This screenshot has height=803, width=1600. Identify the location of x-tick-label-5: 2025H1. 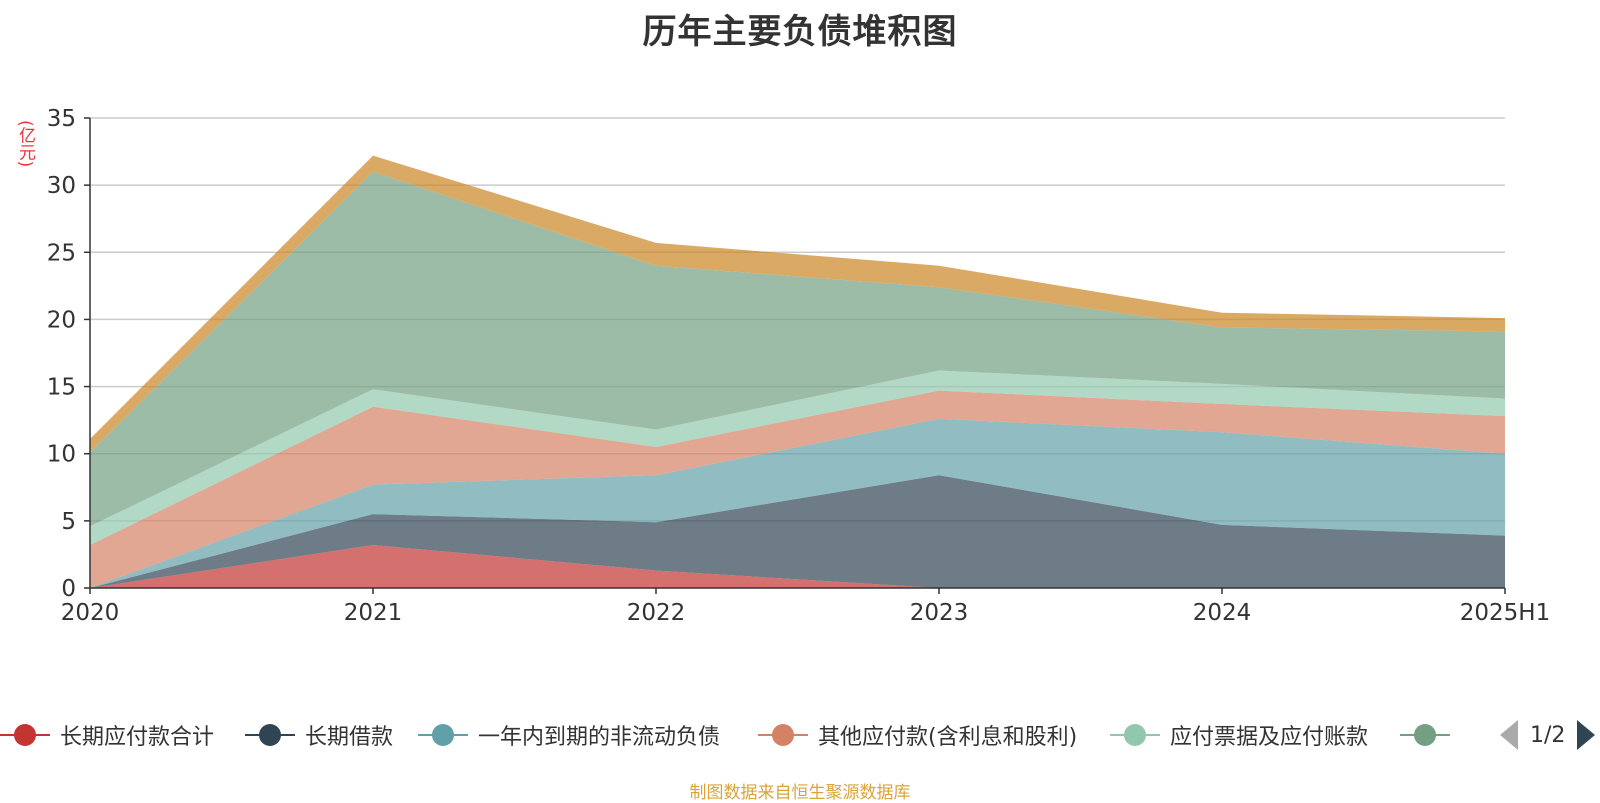
(1505, 613).